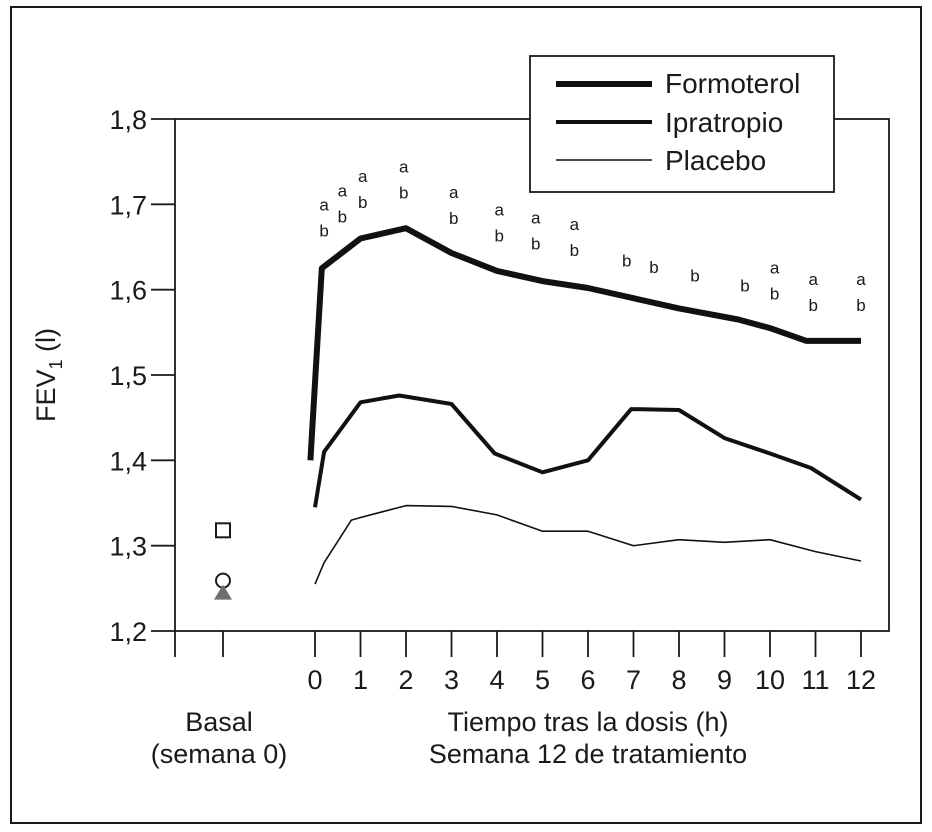 The image size is (932, 832). Describe the element at coordinates (588, 754) in the screenshot. I see `x-axis-title-line2: Semana 12 de tratamiento` at that location.